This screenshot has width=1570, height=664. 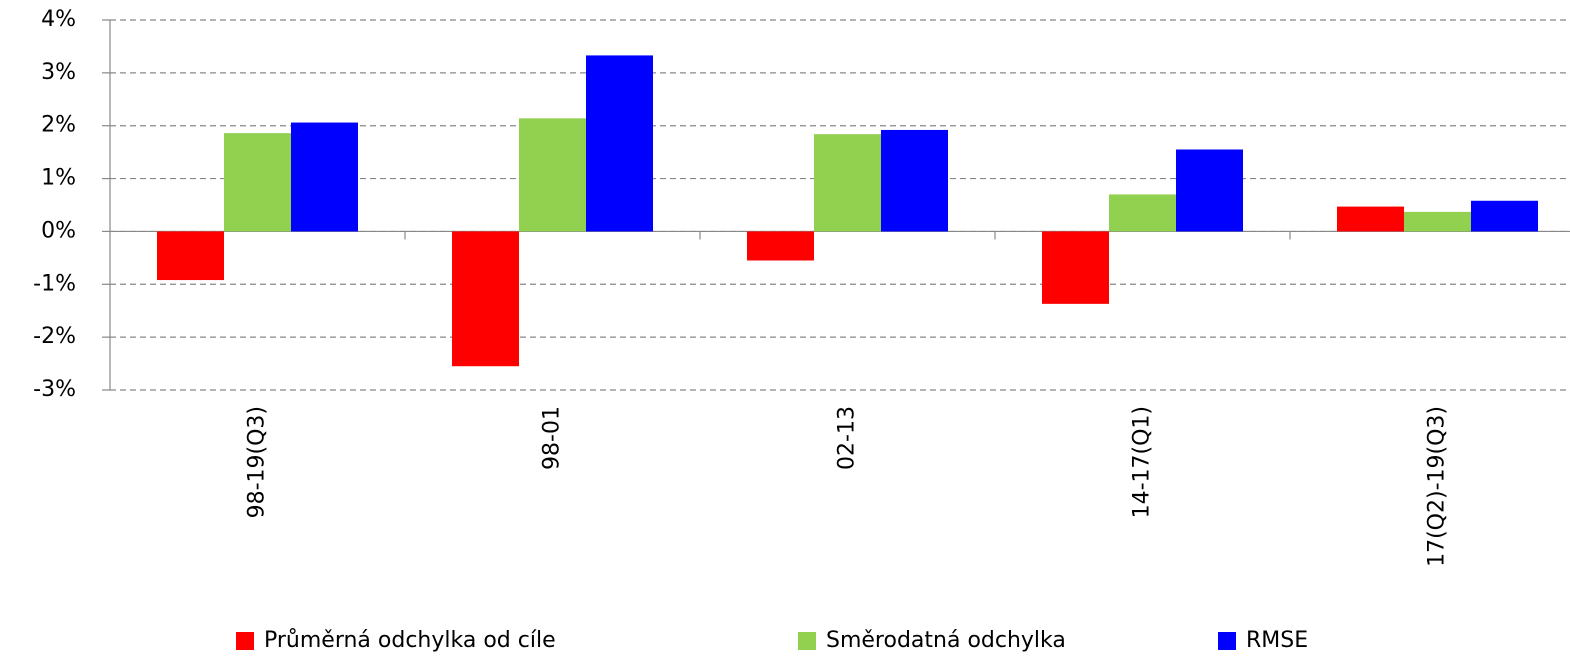 What do you see at coordinates (410, 640) in the screenshot?
I see `legend-label: Průměrná odchylka od cíle` at bounding box center [410, 640].